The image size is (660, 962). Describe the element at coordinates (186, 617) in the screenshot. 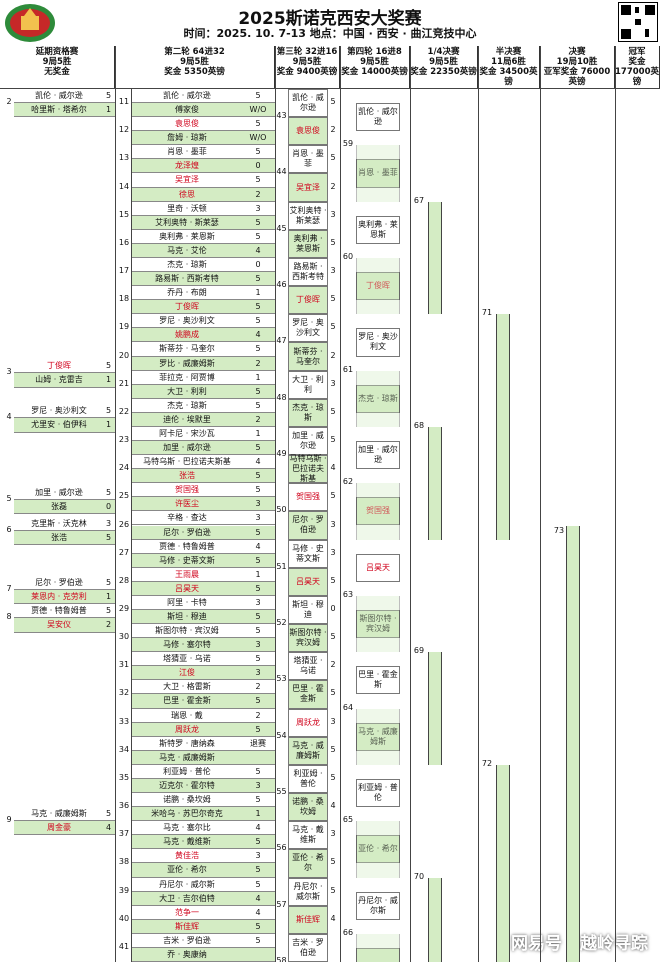

I see `player-name: 斯坦 · 穆迪` at that location.